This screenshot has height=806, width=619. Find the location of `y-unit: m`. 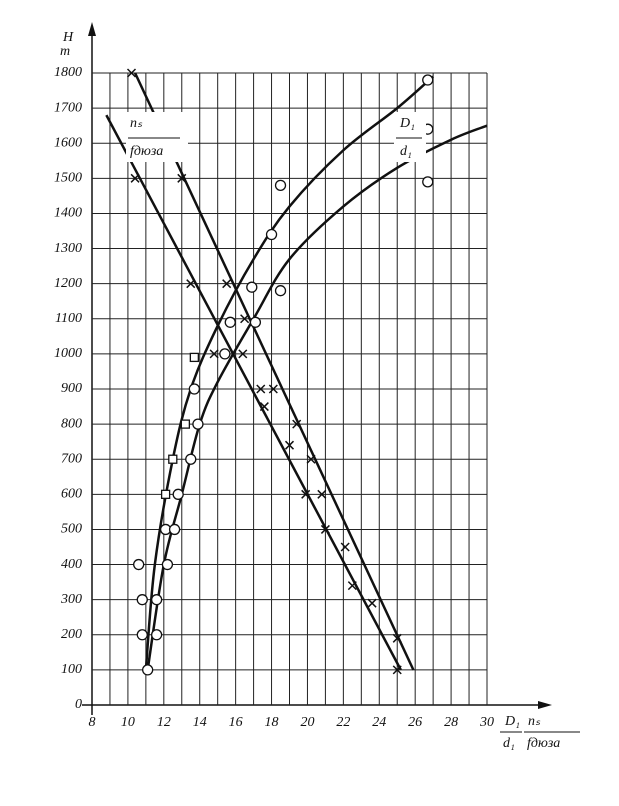

y-unit: m is located at coordinates (65, 51).